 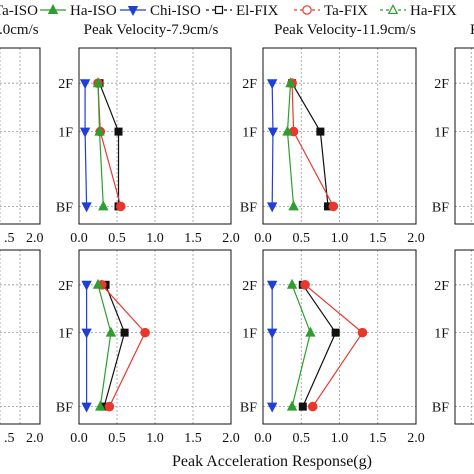 I want to click on column-title: Peak Velocity-11.9cm/s, so click(x=345, y=30).